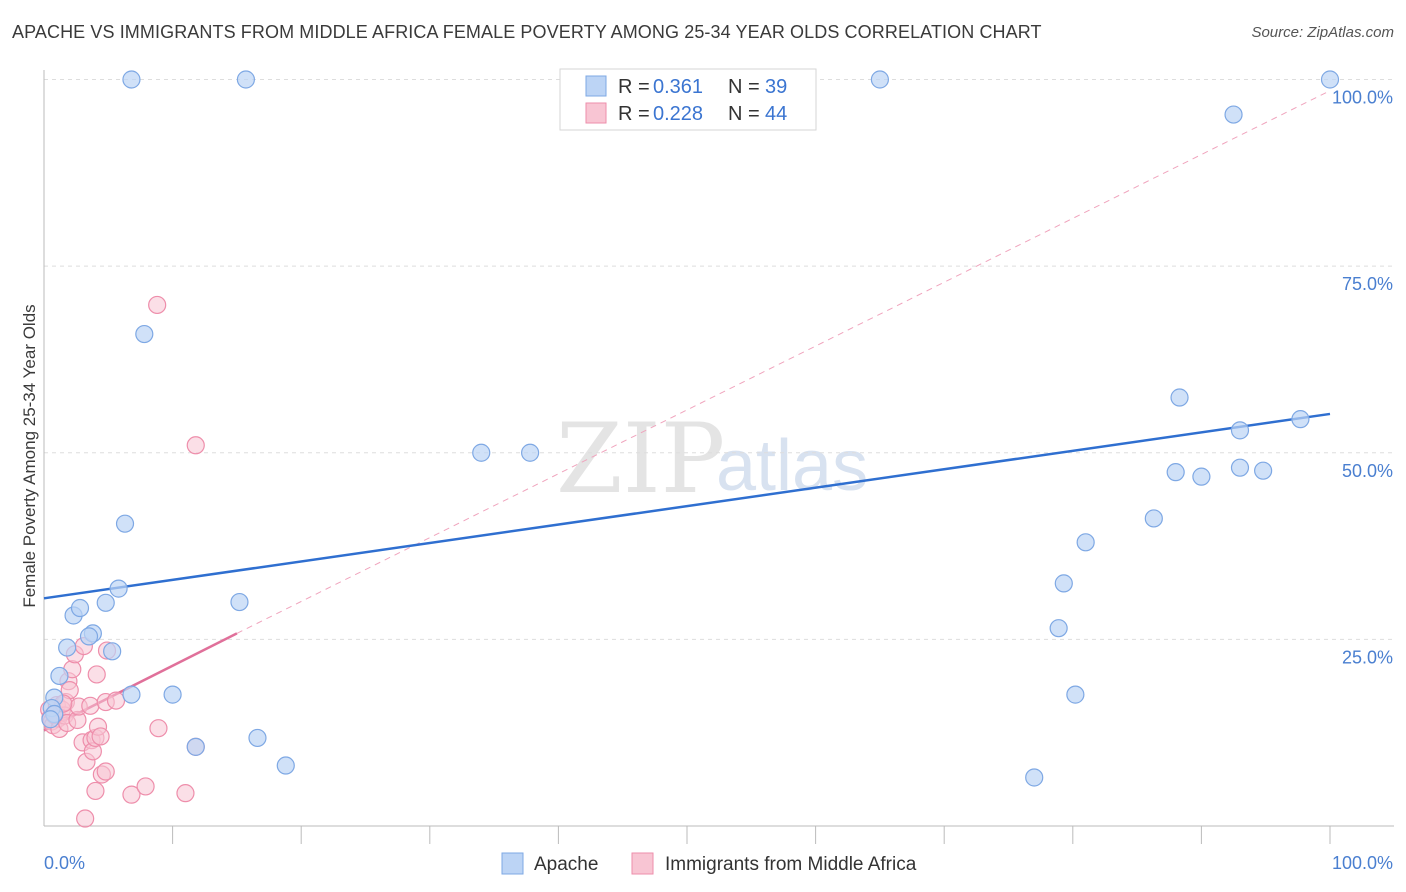 This screenshot has height=892, width=1406. I want to click on y-axis-label: Female Poverty Among 25-34 Year Olds, so click(29, 455).